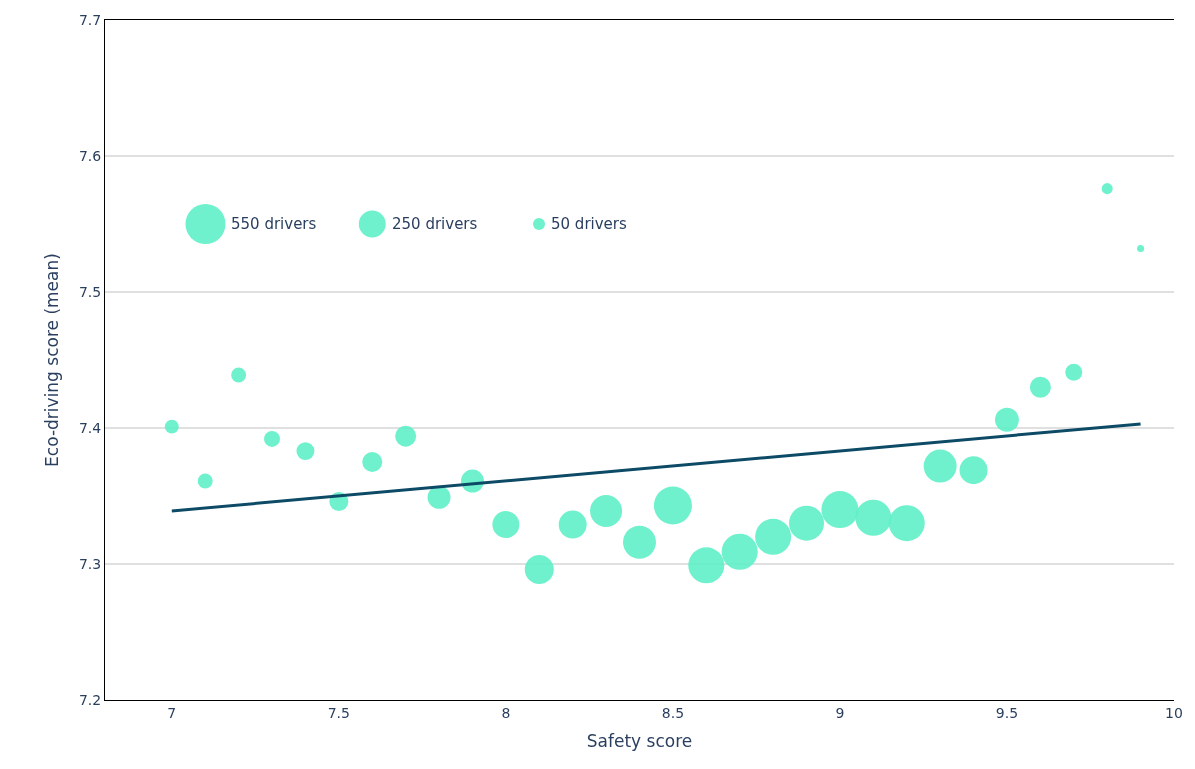 This screenshot has width=1195, height=769. What do you see at coordinates (338, 712) in the screenshot?
I see `x-tick-label: 7.5` at bounding box center [338, 712].